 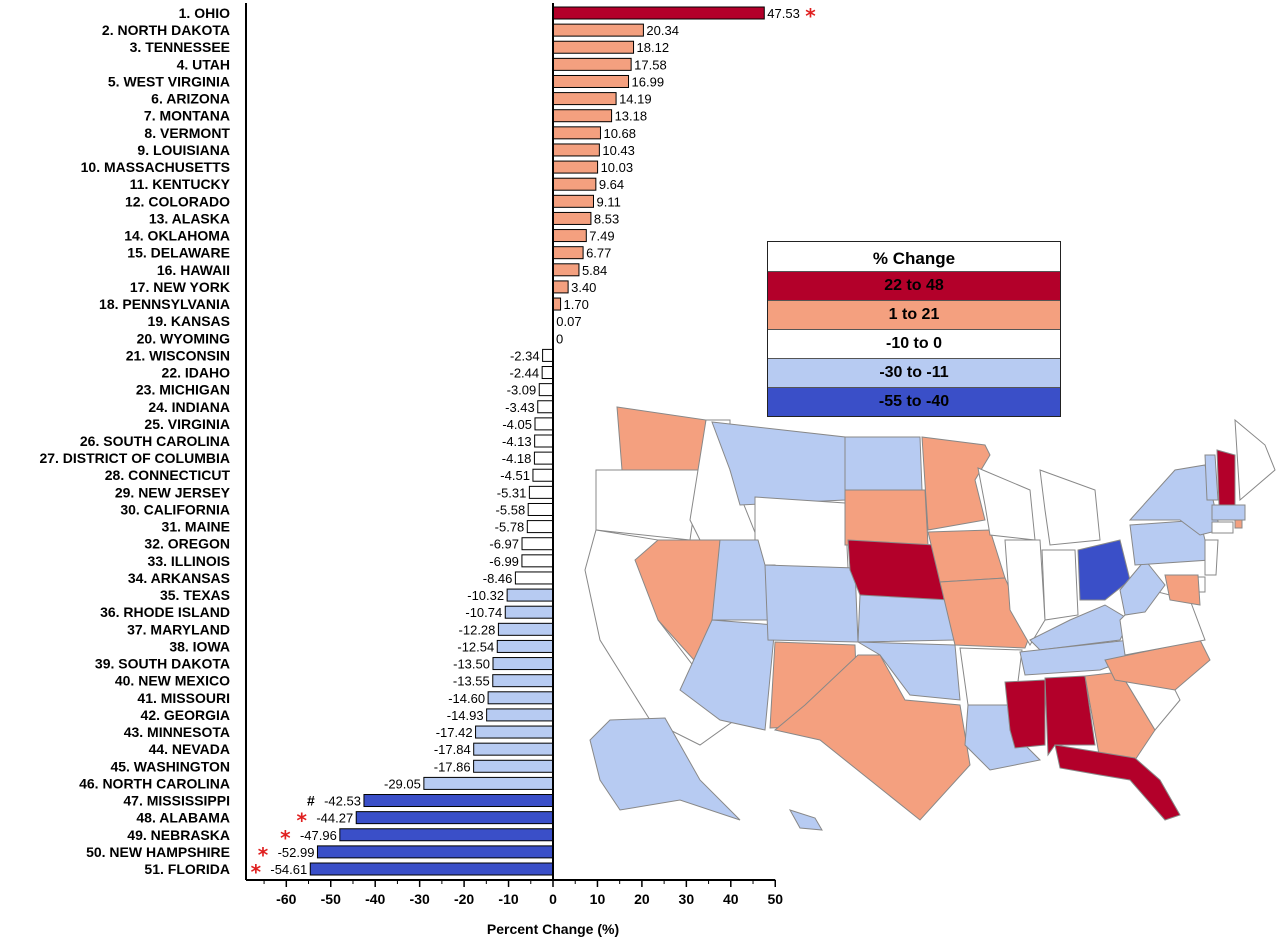 I want to click on state-label: 3. TENNESSEE, so click(x=180, y=47).